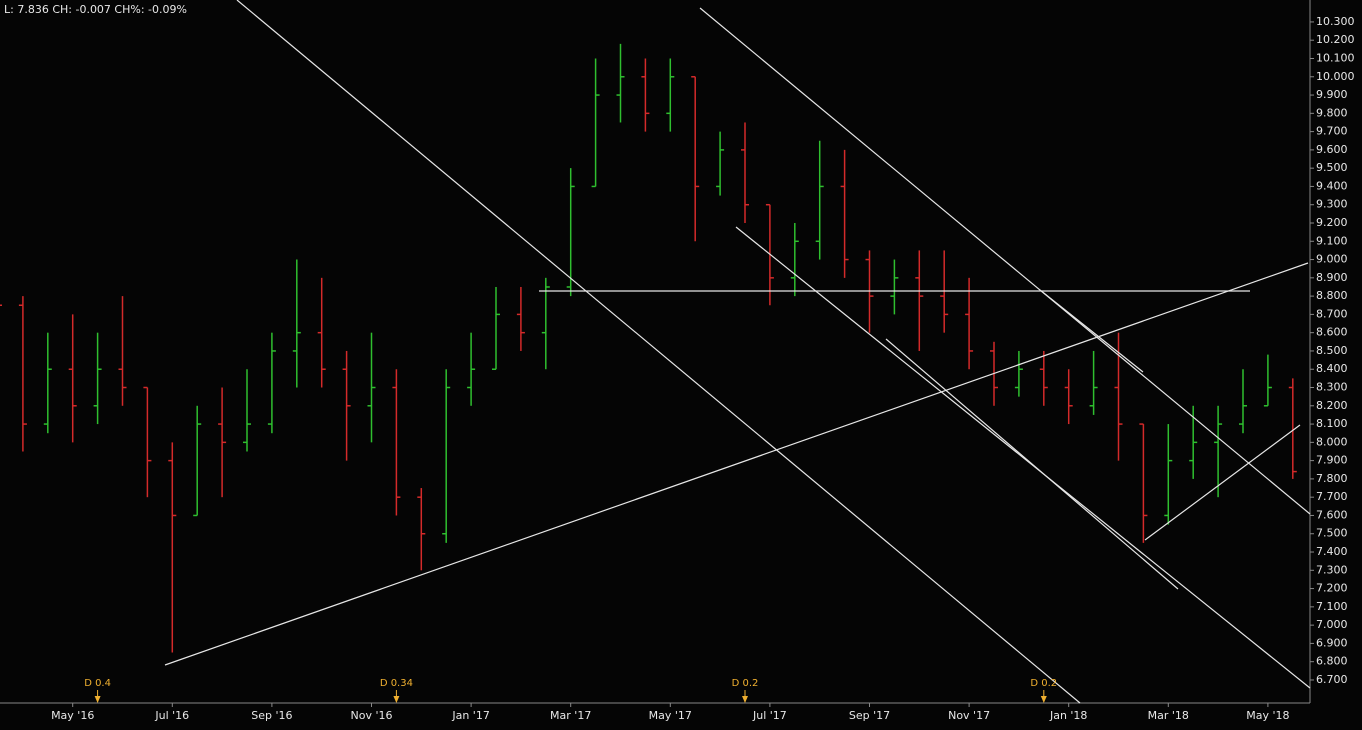  I want to click on x-tick-label: Sep '16, so click(271, 715).